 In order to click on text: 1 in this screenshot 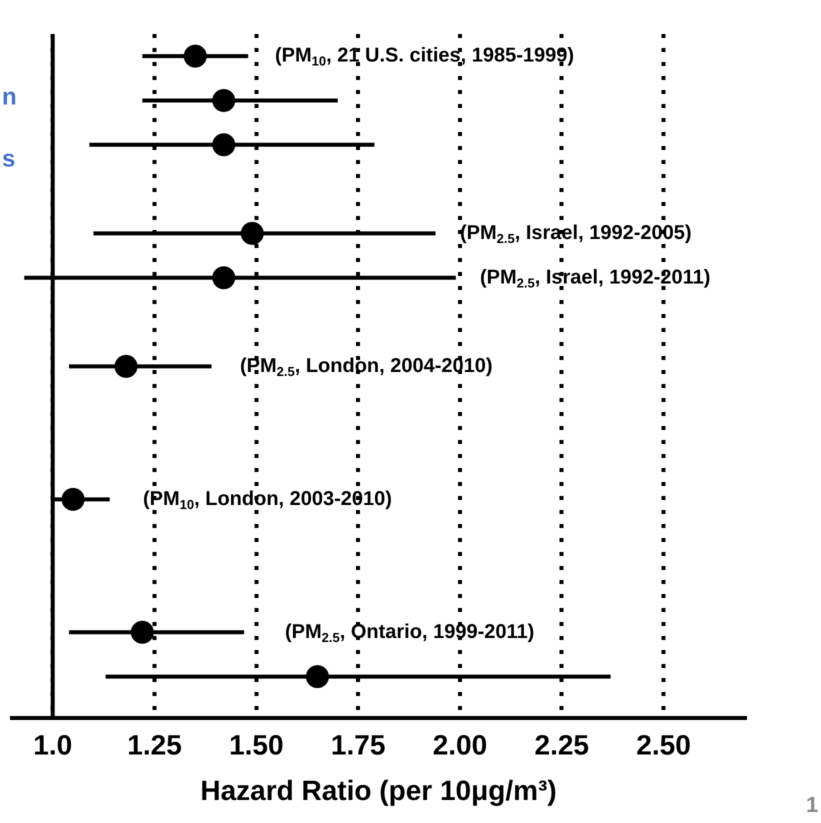, I will do `click(812, 805)`.